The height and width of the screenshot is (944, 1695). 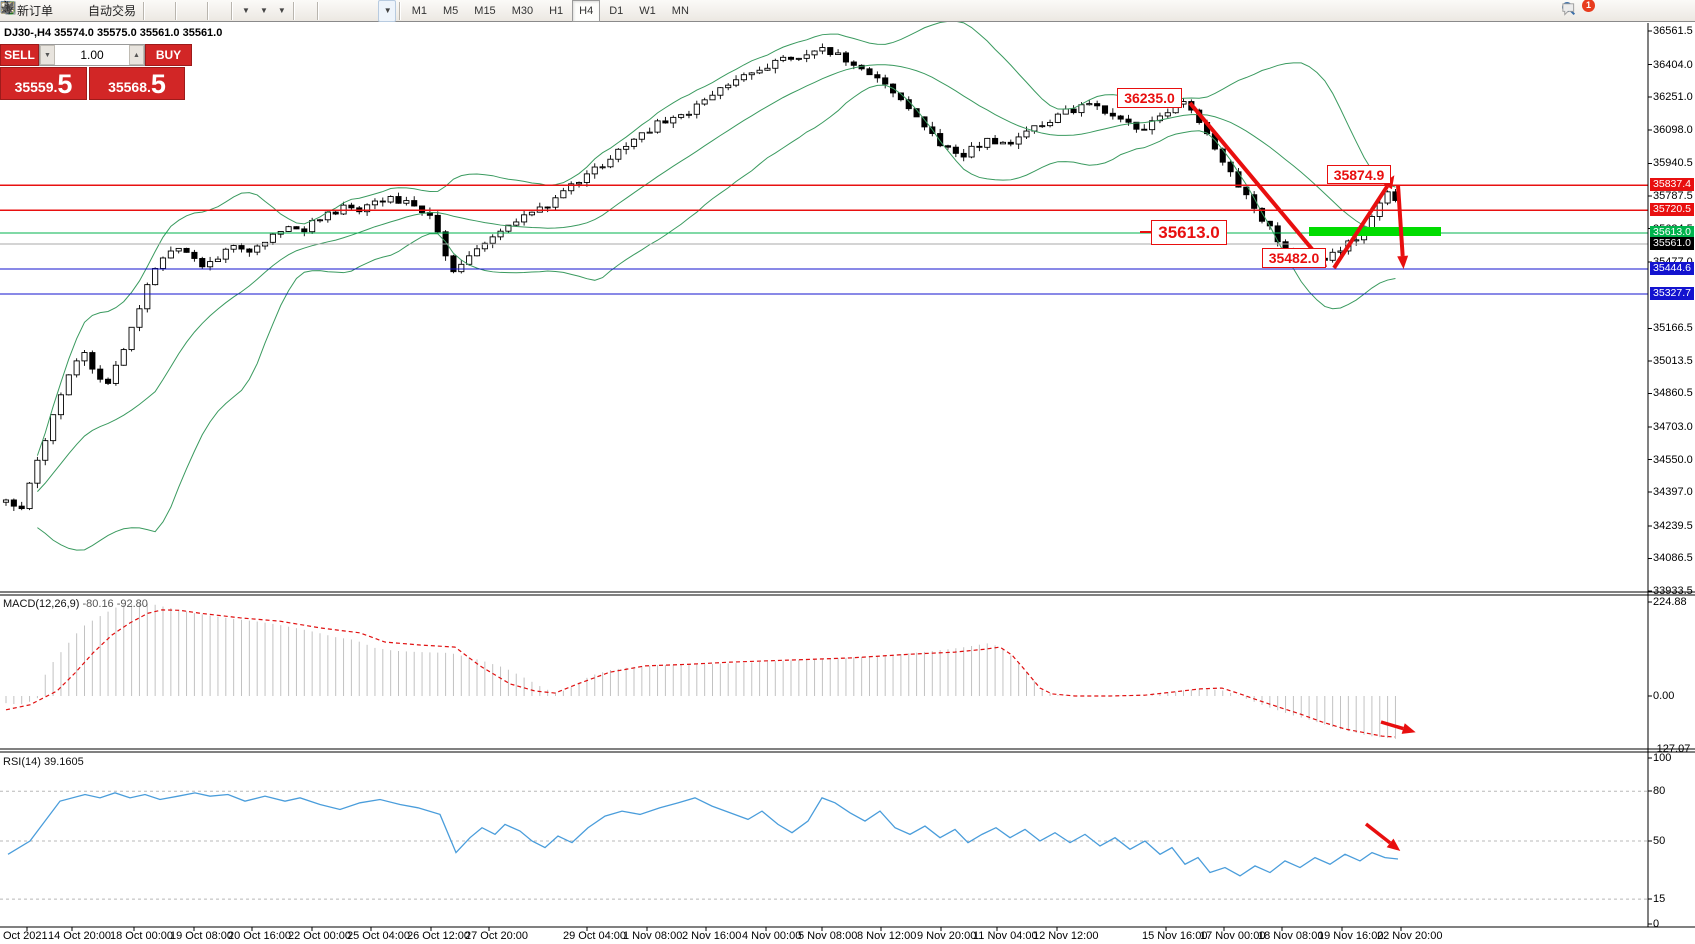 What do you see at coordinates (79, 936) in the screenshot?
I see `time-axis-label: 14 Oct 20:00` at bounding box center [79, 936].